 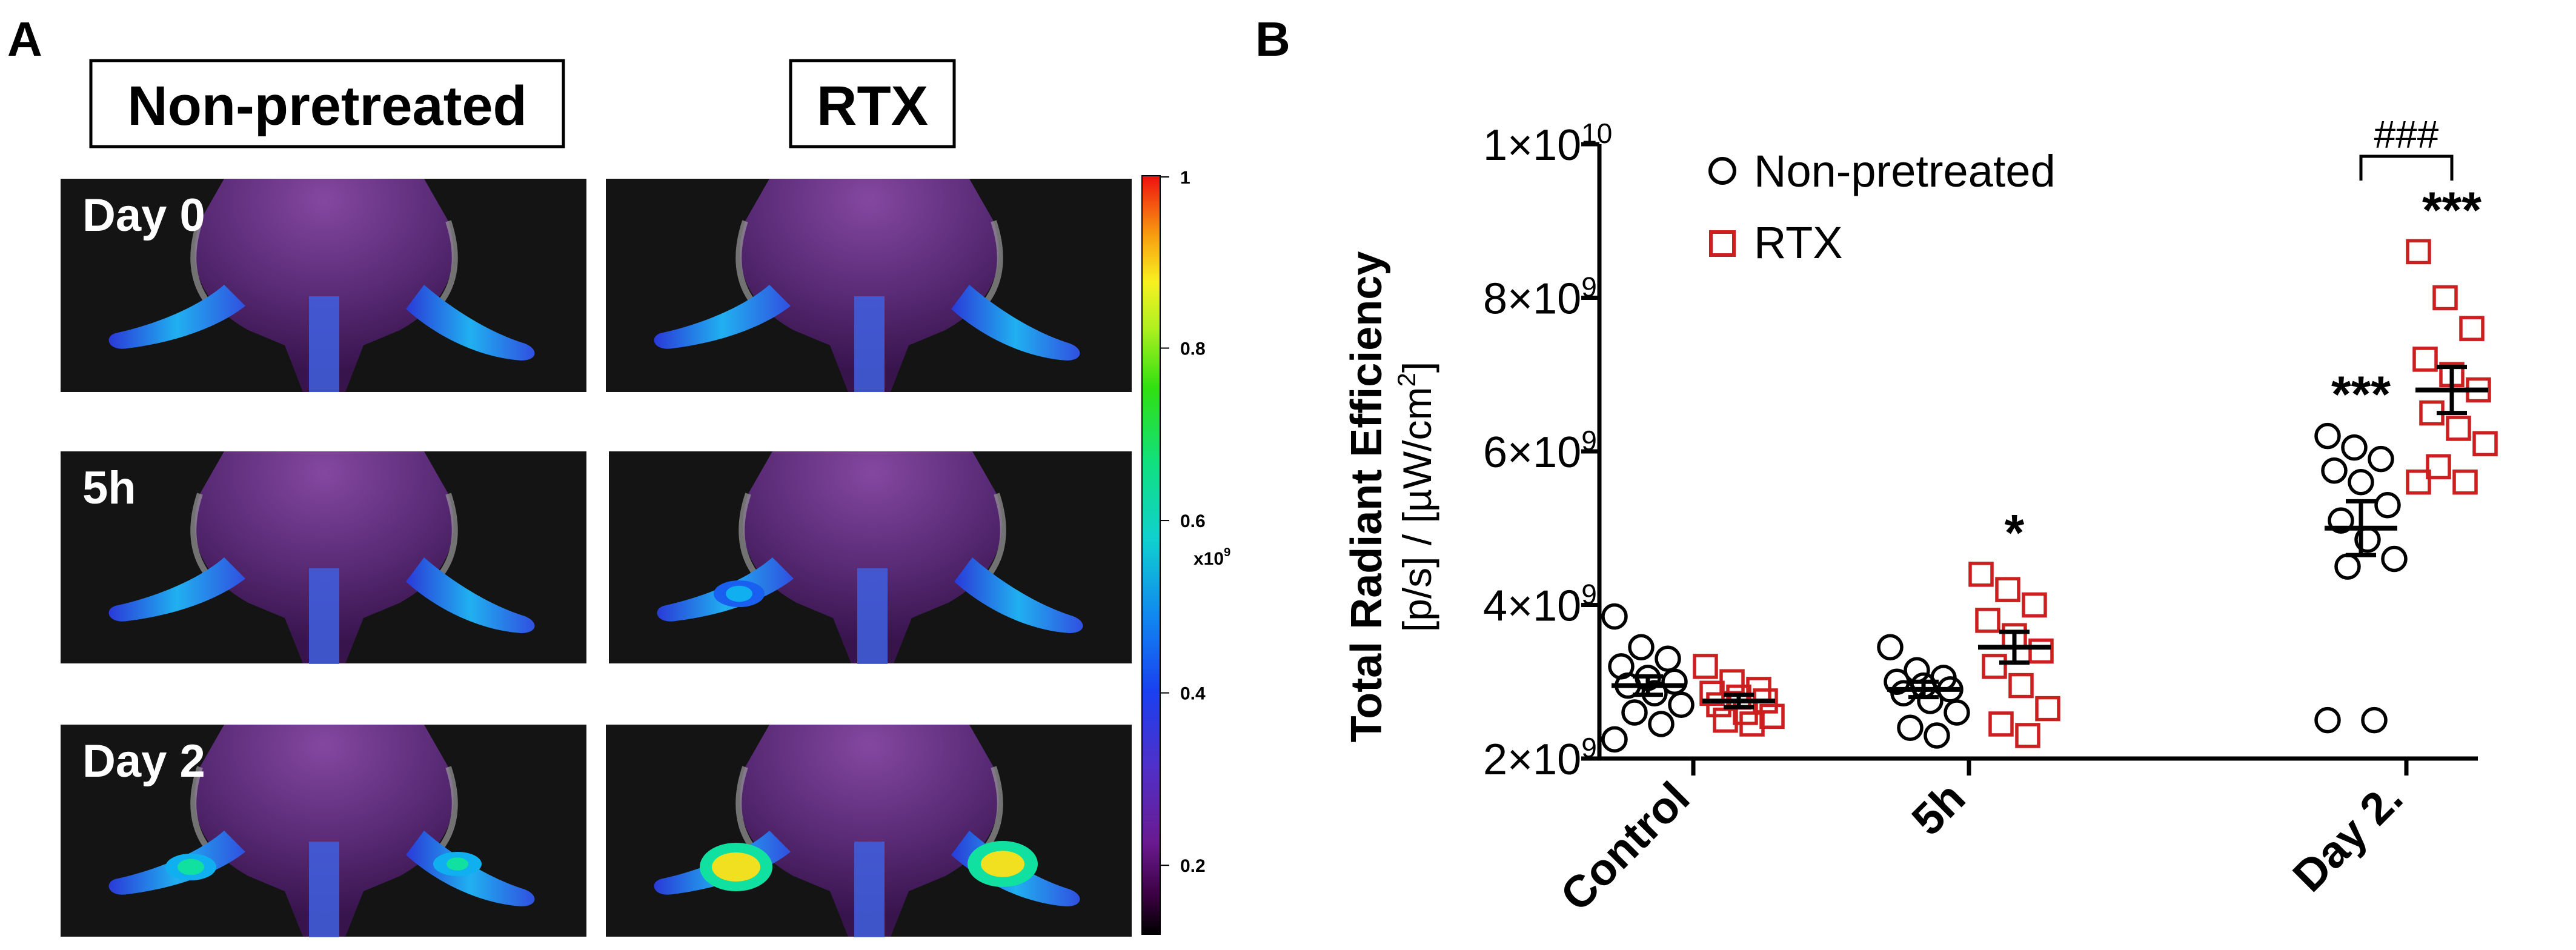 I want to click on imaging-panel-r2-c0: Day 2, so click(x=323, y=831).